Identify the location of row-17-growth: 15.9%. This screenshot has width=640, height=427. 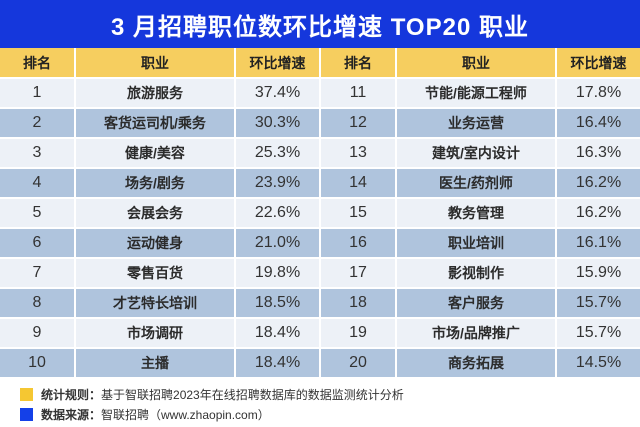
(598, 273).